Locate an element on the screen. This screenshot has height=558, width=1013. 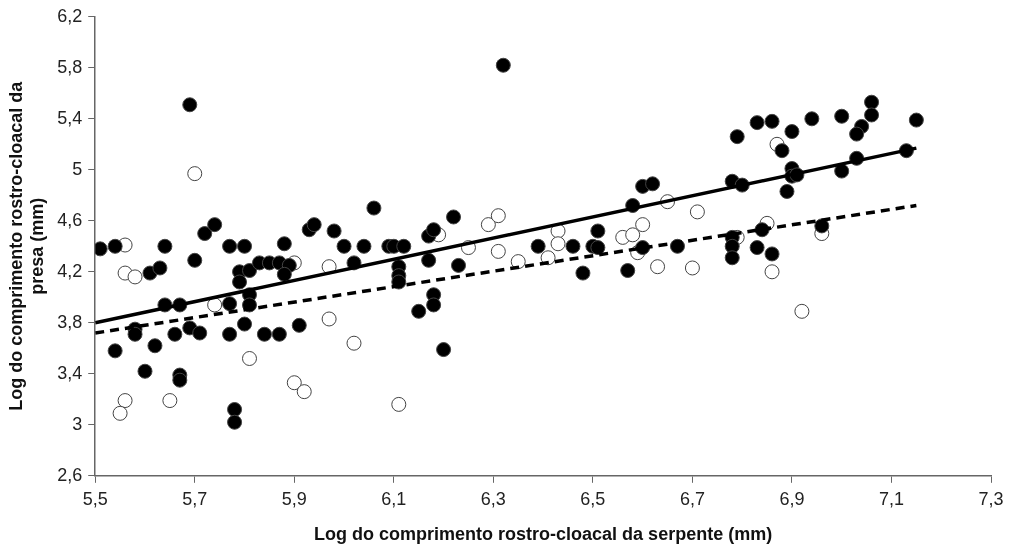
y-tick-label: 5,4 is located at coordinates (70, 117).